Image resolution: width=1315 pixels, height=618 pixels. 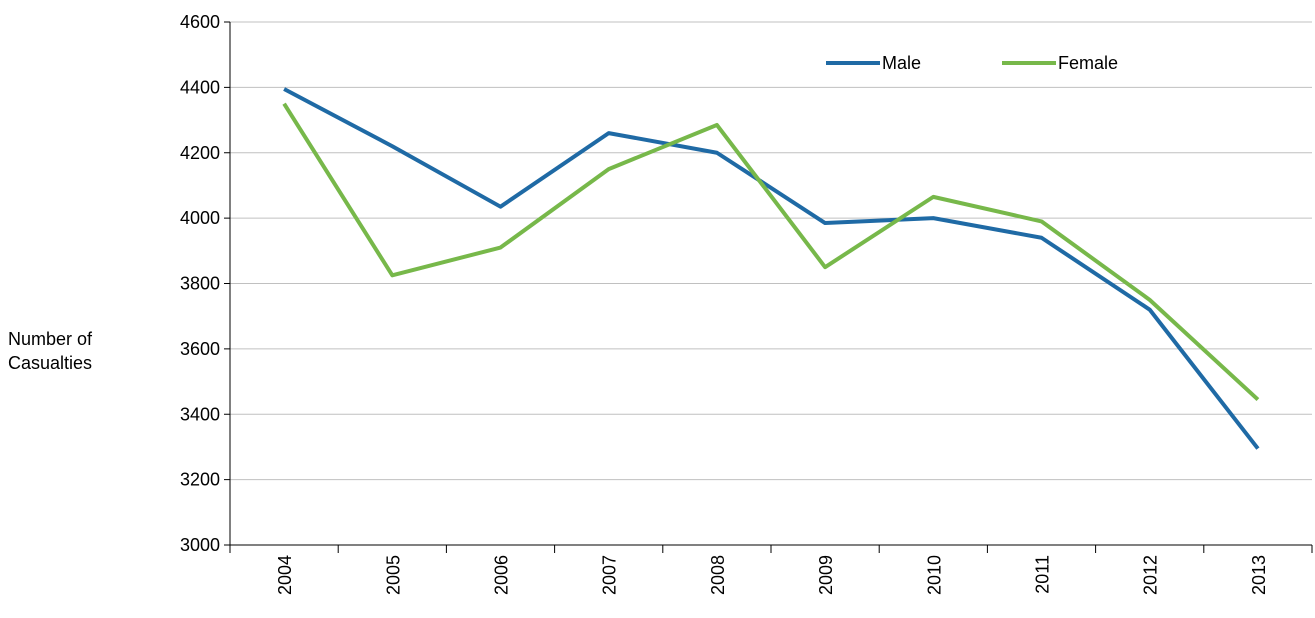 I want to click on y-tick-label: 3400, so click(x=200, y=414).